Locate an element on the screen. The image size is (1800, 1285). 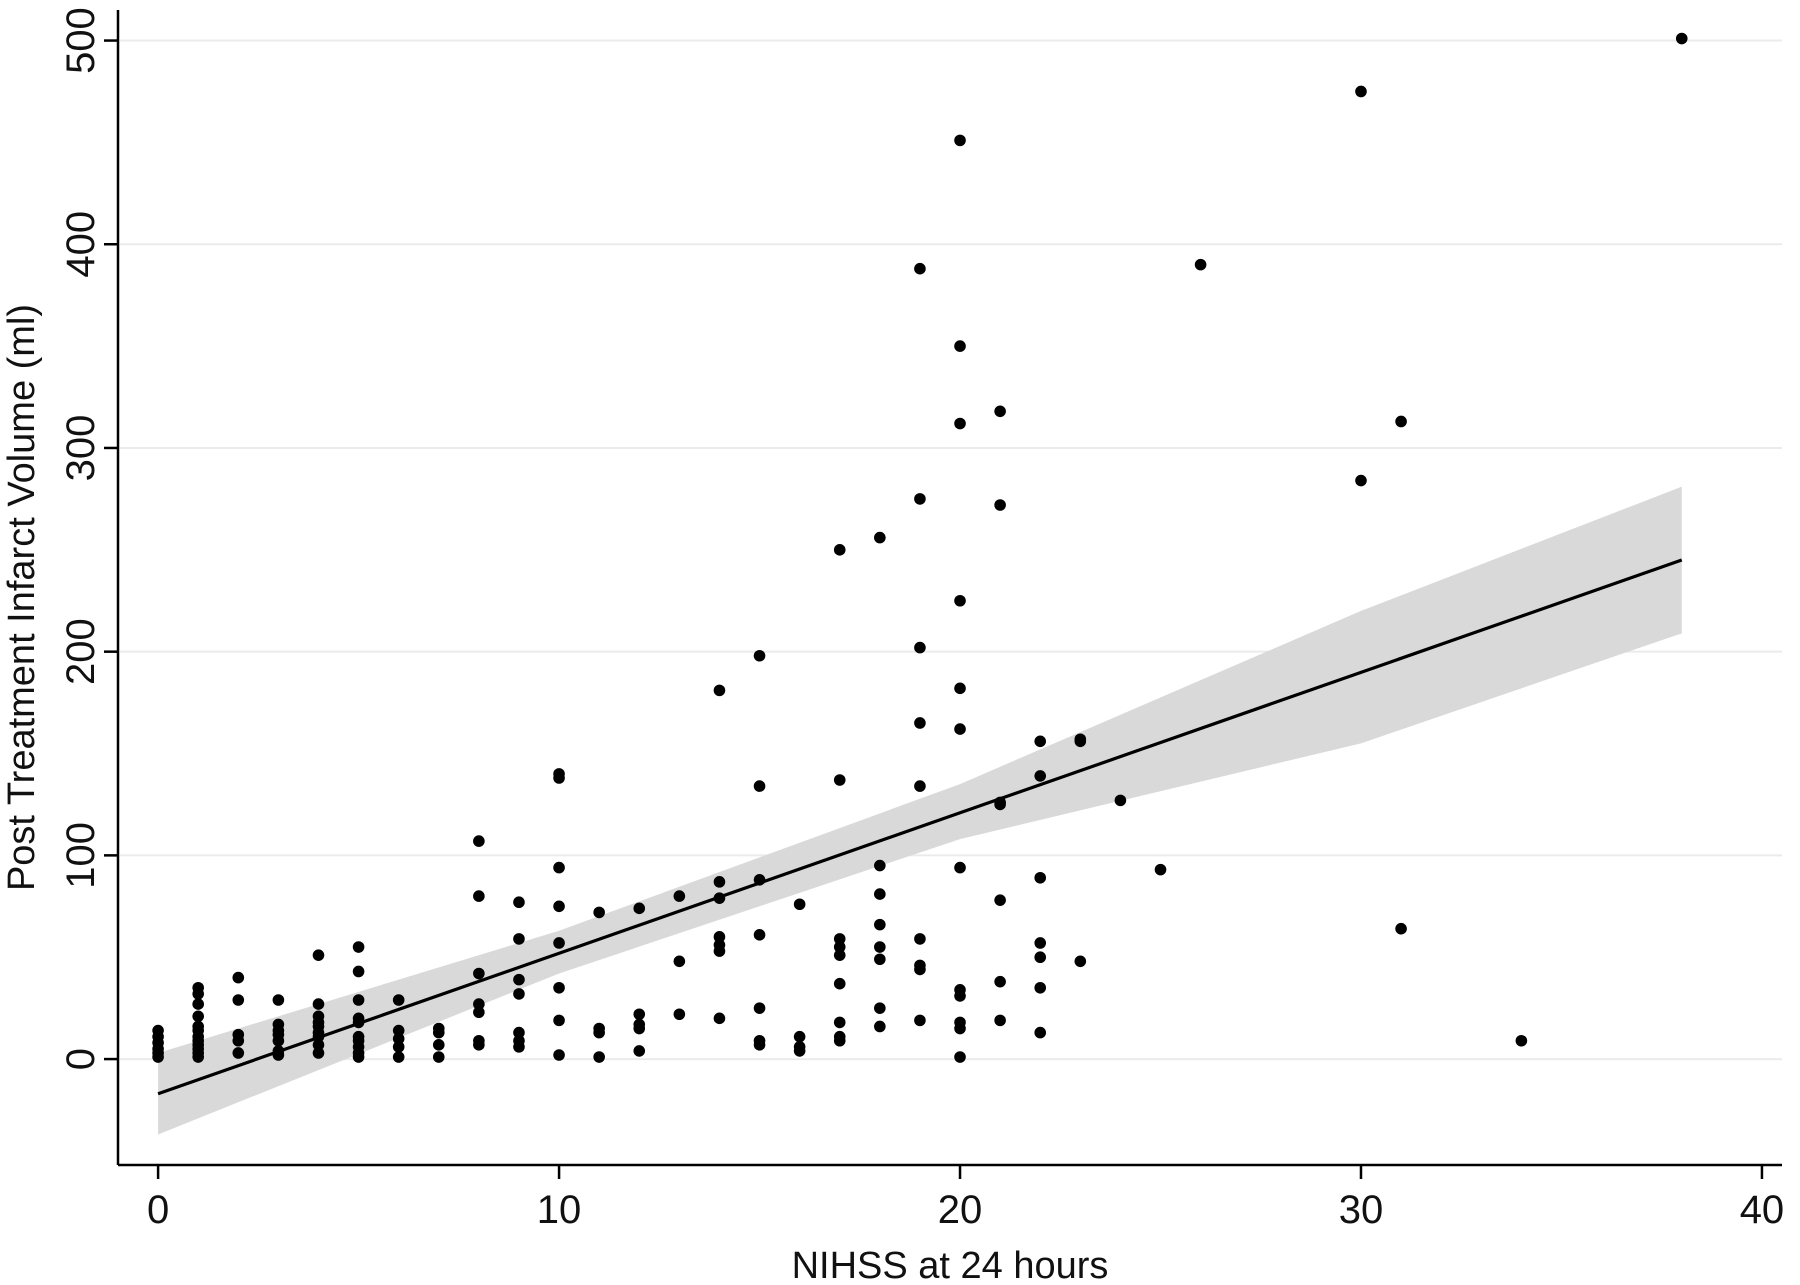
x-axis-title: NIHSS at 24 hours is located at coordinates (950, 1265).